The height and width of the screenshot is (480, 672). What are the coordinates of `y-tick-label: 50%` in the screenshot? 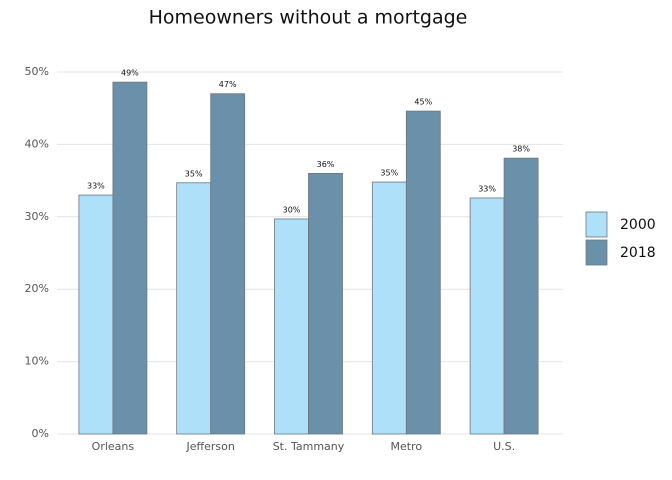 It's located at (37, 71).